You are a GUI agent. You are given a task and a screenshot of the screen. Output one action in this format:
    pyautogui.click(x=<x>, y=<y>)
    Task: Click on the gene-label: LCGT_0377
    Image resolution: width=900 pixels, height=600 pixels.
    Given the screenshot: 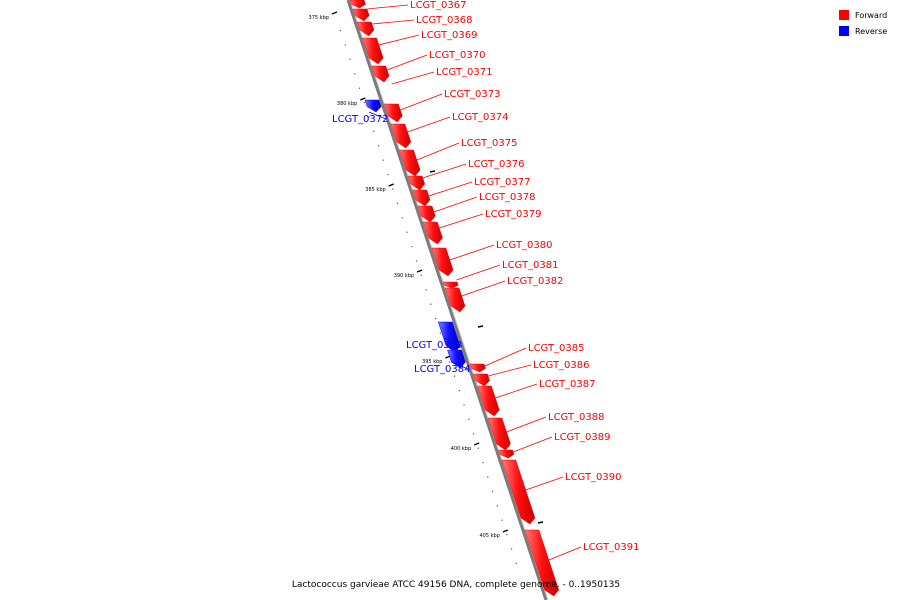 What is the action you would take?
    pyautogui.click(x=502, y=182)
    